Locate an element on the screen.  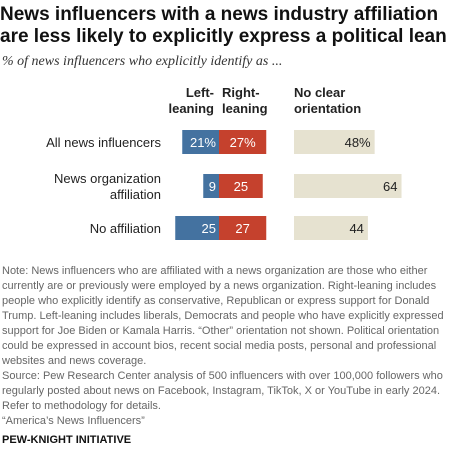
category-label: affiliation is located at coordinates (135, 194).